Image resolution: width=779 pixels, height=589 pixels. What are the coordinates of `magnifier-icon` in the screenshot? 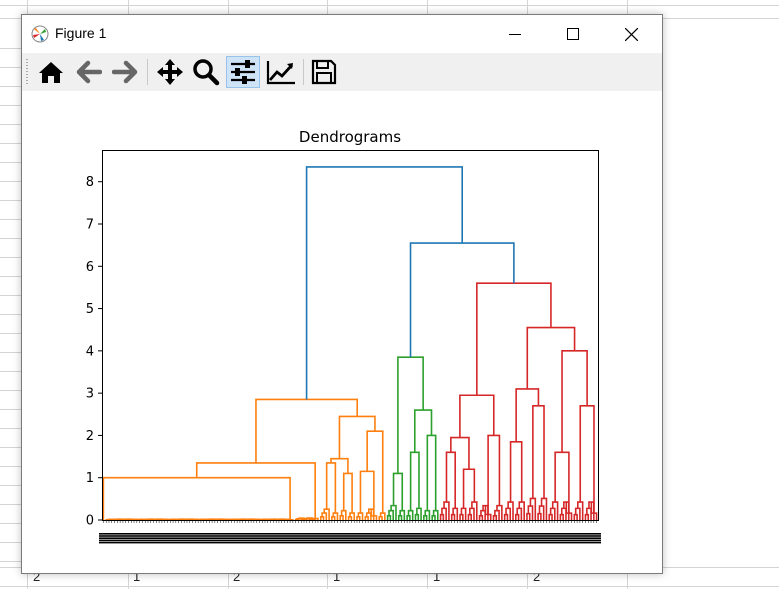 It's located at (206, 72).